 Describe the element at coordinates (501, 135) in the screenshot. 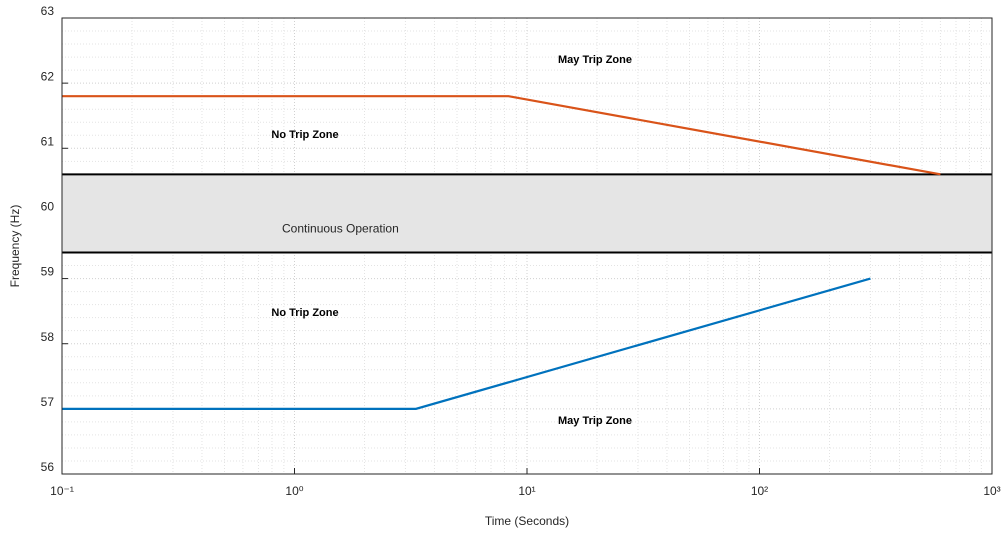

I see `series-line` at that location.